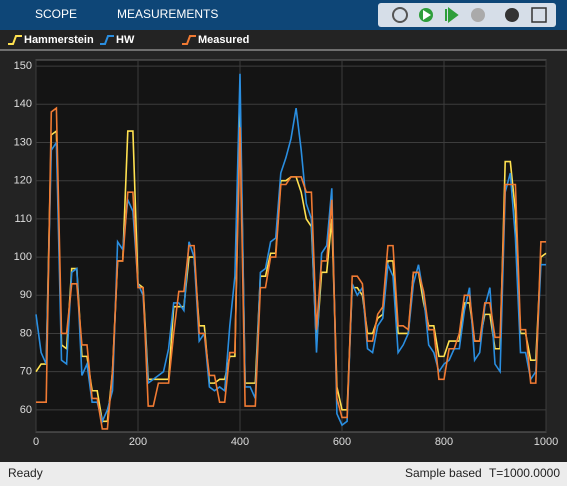  Describe the element at coordinates (546, 442) in the screenshot. I see `x-tick-label: 1000` at that location.